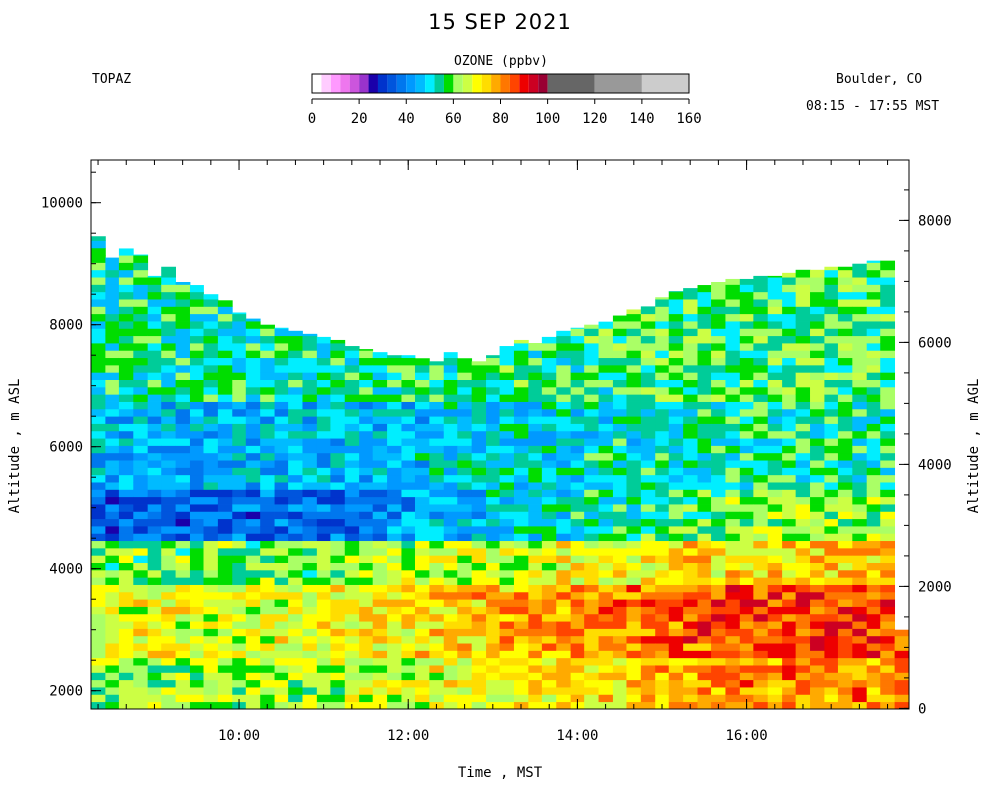 The height and width of the screenshot is (800, 1000). What do you see at coordinates (15, 446) in the screenshot?
I see `y-axis-left-label: Altitude , m ASL` at bounding box center [15, 446].